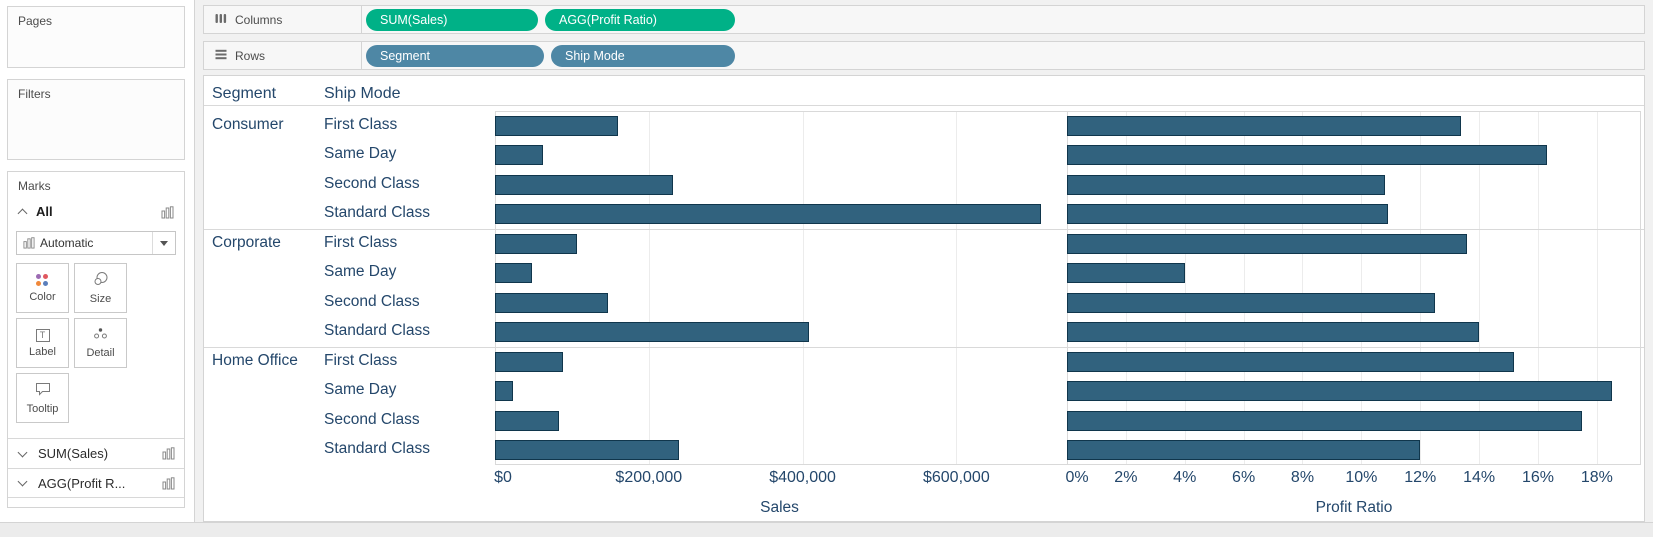  What do you see at coordinates (96, 119) in the screenshot?
I see `filters-shelf: Filters` at bounding box center [96, 119].